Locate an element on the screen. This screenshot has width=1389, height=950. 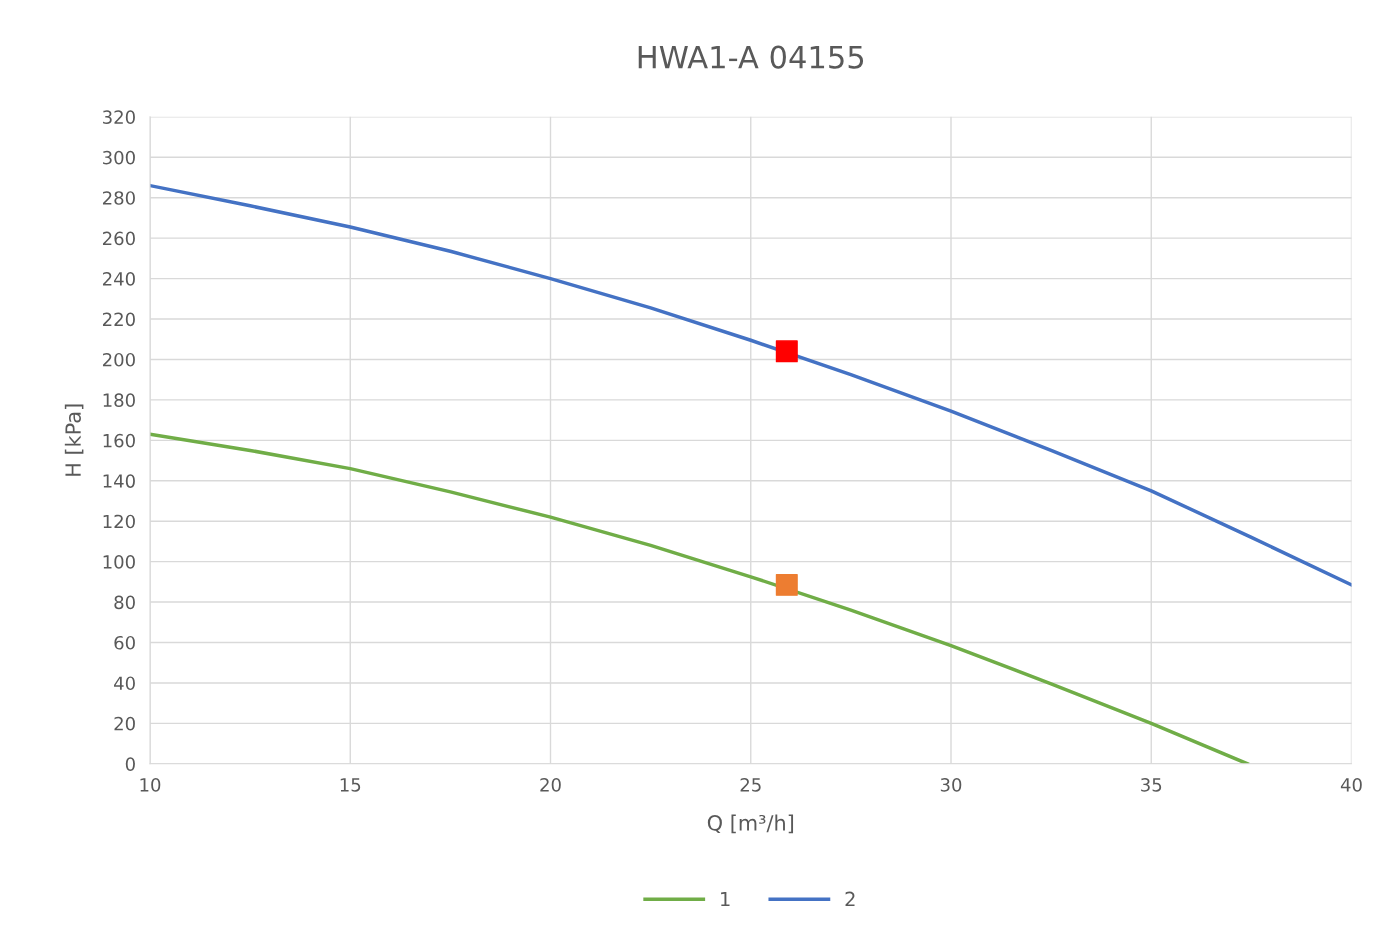
y-tick-label: 300 is located at coordinates (119, 157).